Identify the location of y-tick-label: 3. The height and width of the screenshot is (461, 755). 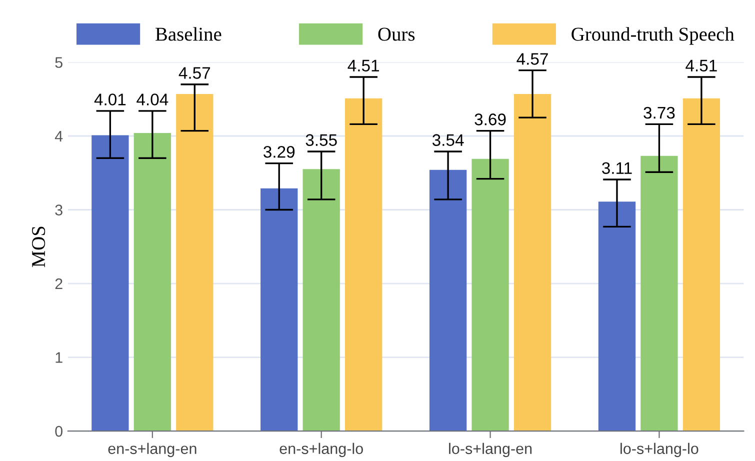
(58, 210).